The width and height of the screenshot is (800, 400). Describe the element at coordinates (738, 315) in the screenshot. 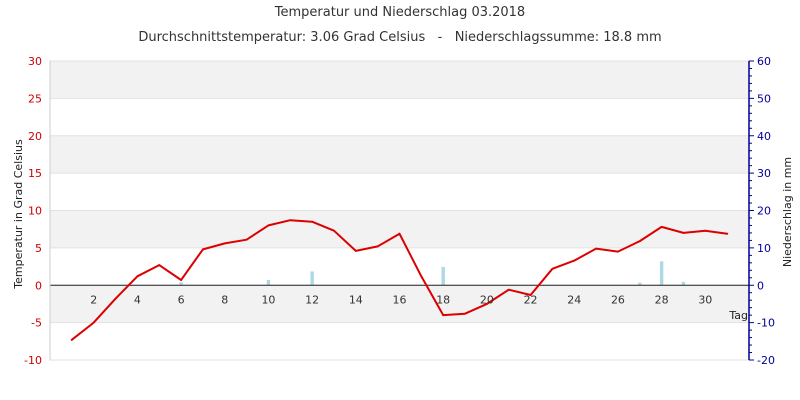

I see `x-axis-title: Tag` at that location.